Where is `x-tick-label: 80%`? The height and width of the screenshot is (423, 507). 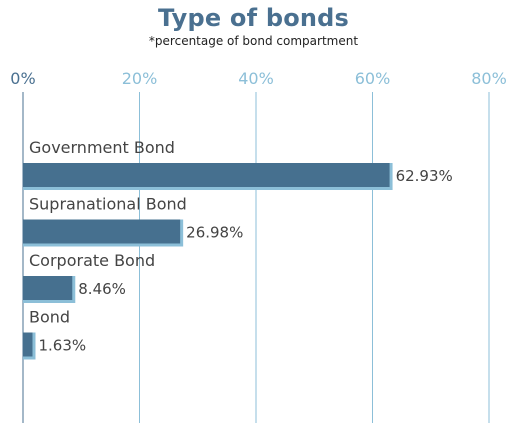
x-tick-label: 80% is located at coordinates (489, 78).